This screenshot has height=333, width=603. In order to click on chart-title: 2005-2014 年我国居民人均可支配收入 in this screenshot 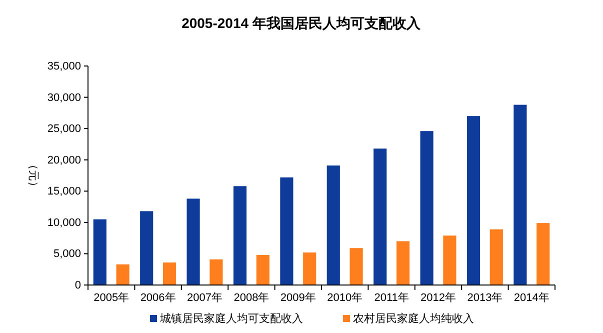, I will do `click(302, 23)`.